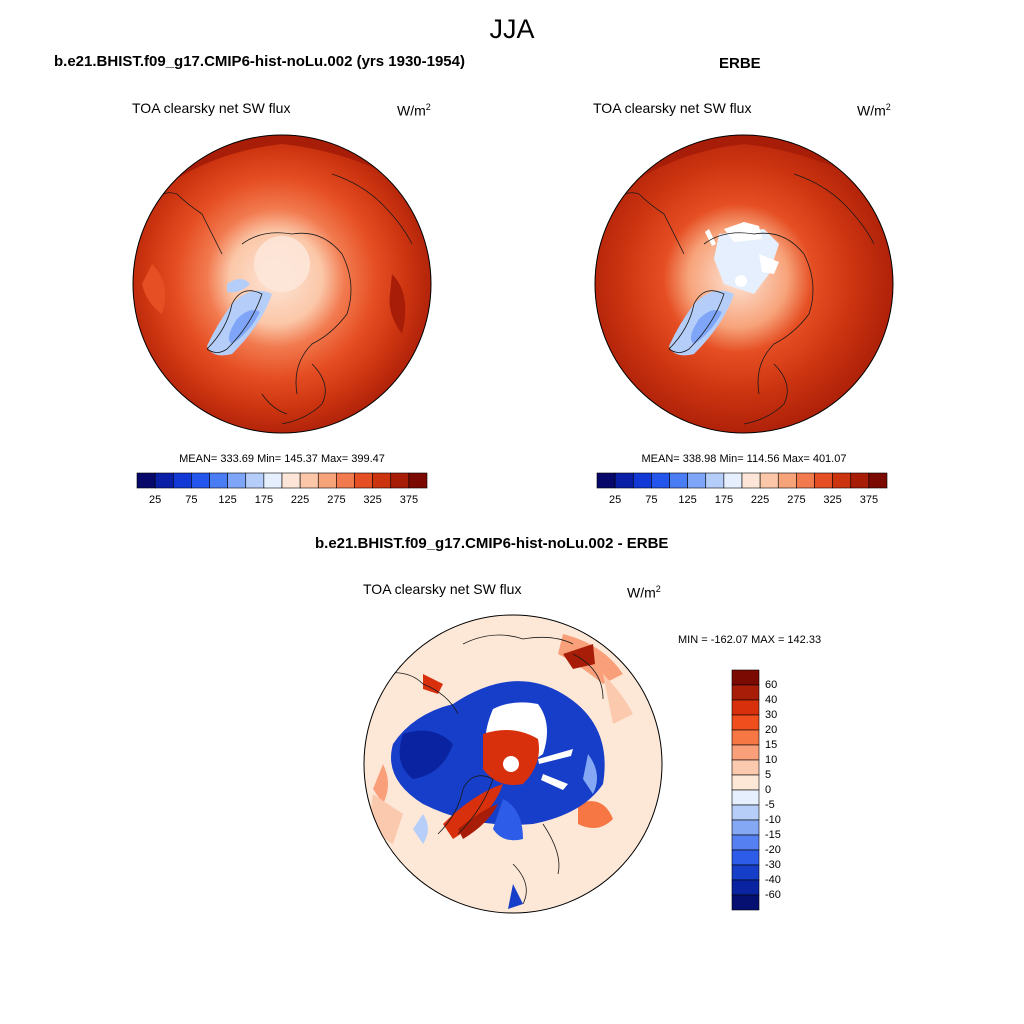  Describe the element at coordinates (744, 459) in the screenshot. I see `panel2-stats: MEAN= 338.98 Min= 114.56 Max= 401.07` at that location.